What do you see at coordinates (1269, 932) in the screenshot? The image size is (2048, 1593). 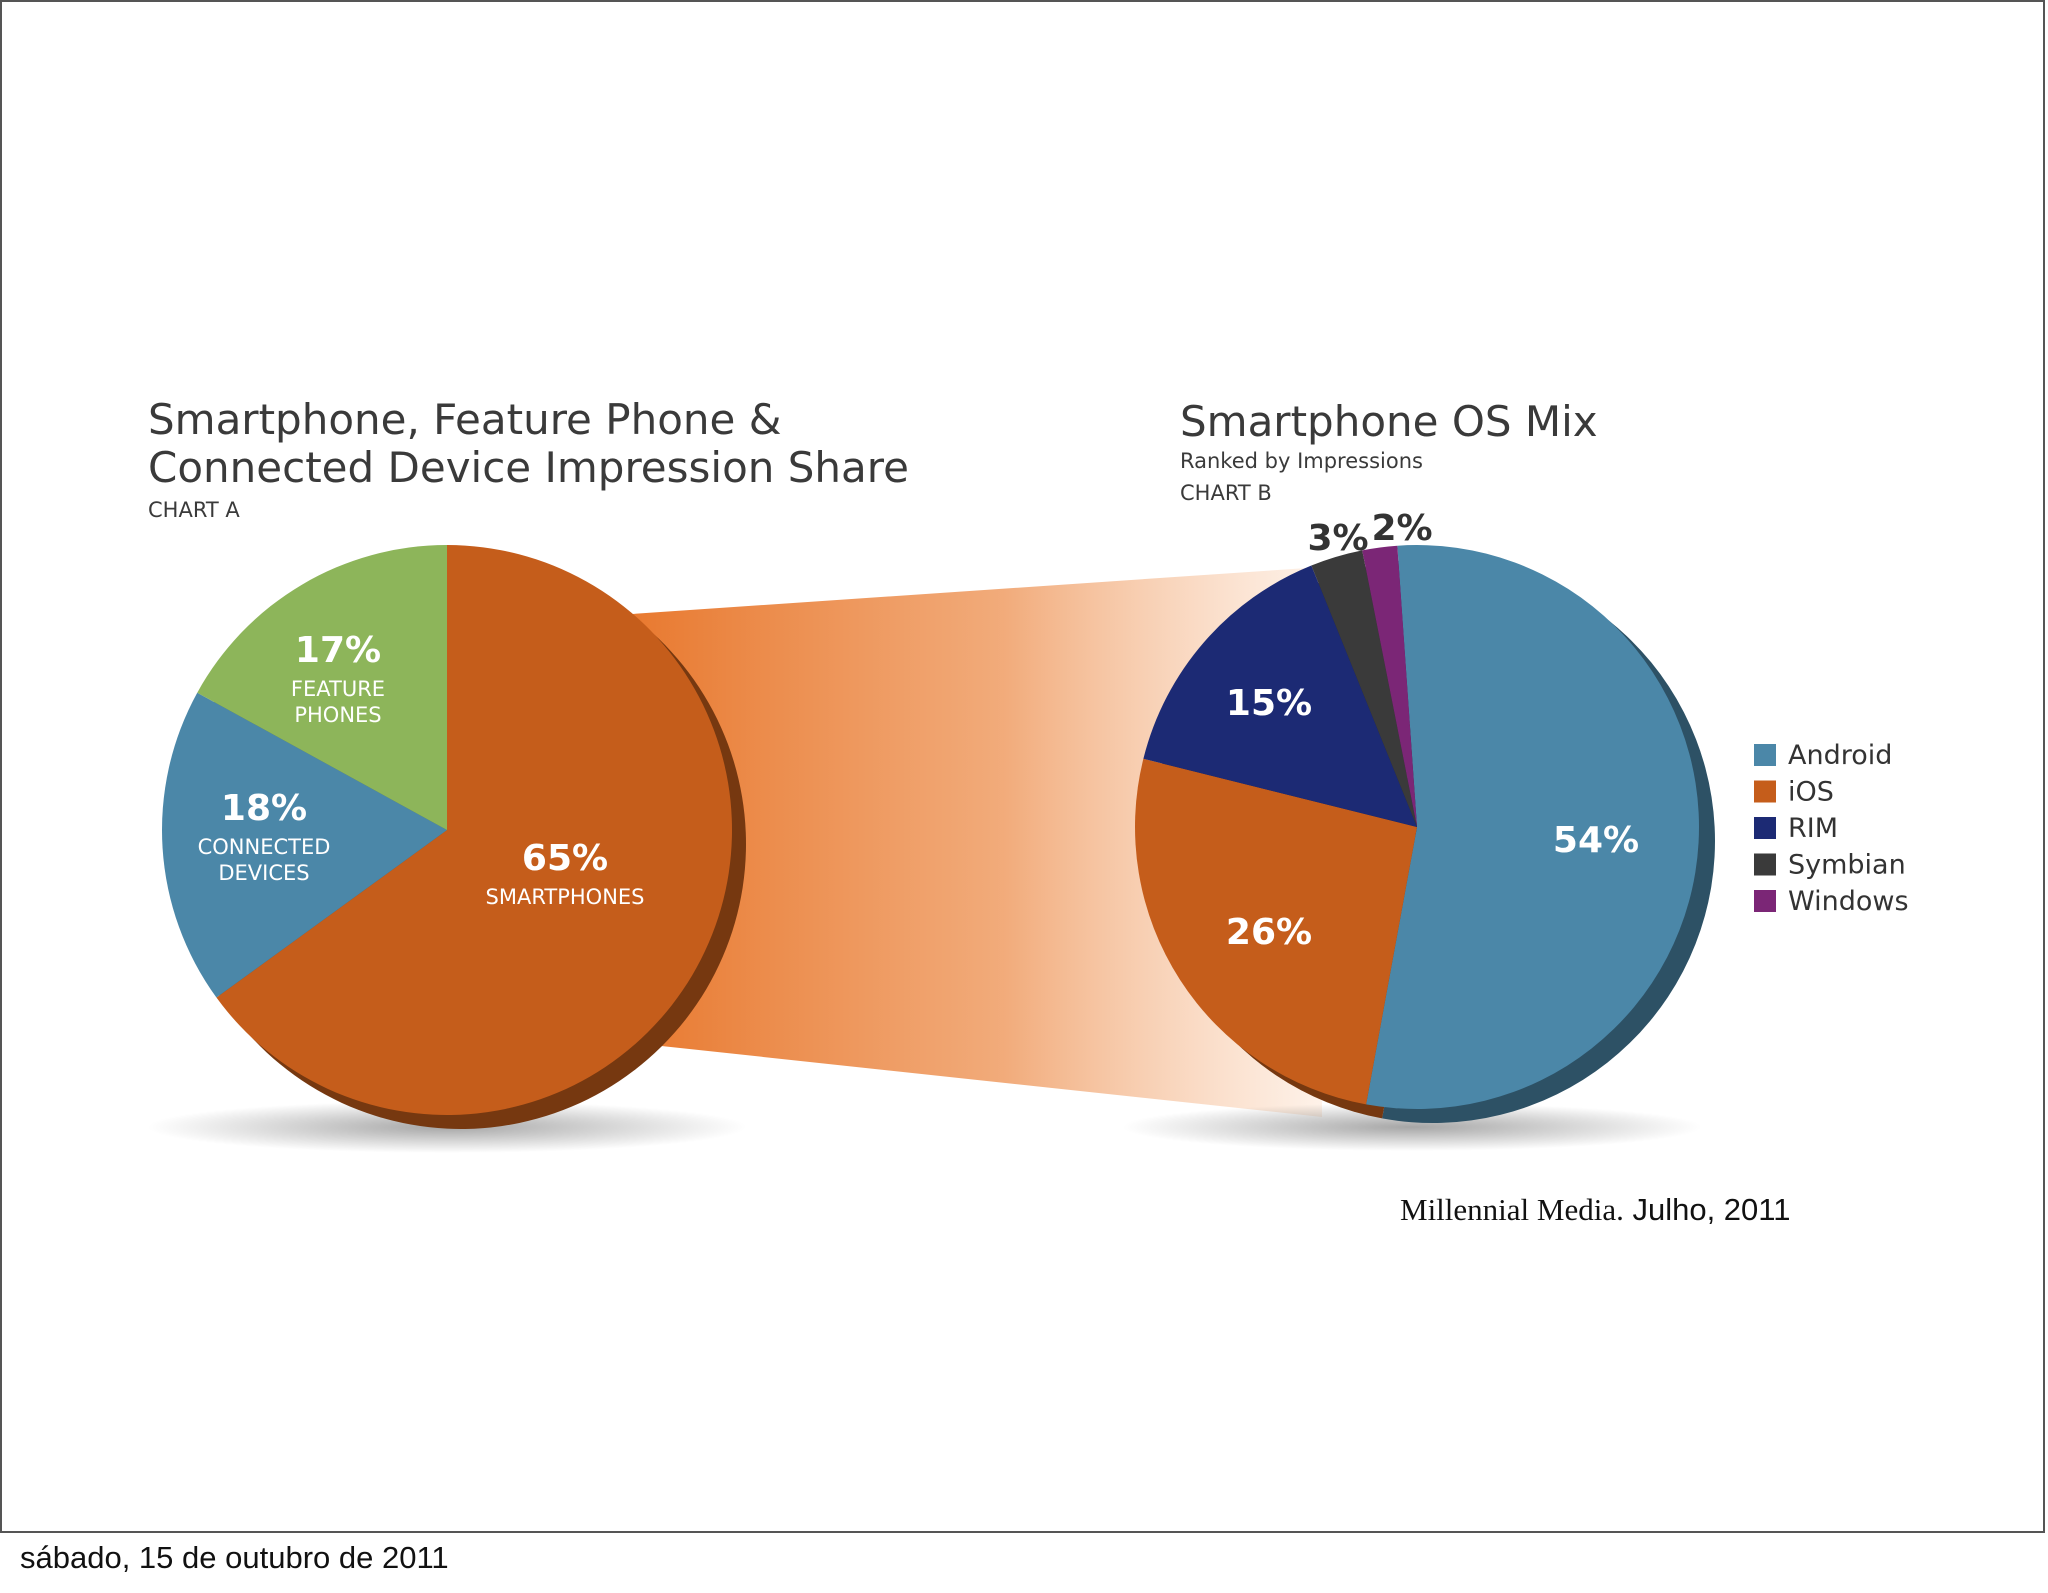 I see `chart-b-label-ios: 26%` at bounding box center [1269, 932].